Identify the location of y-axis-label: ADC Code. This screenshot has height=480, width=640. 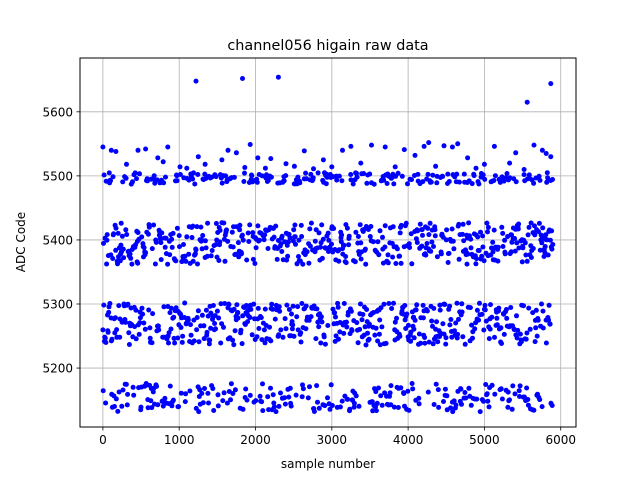
(21, 242).